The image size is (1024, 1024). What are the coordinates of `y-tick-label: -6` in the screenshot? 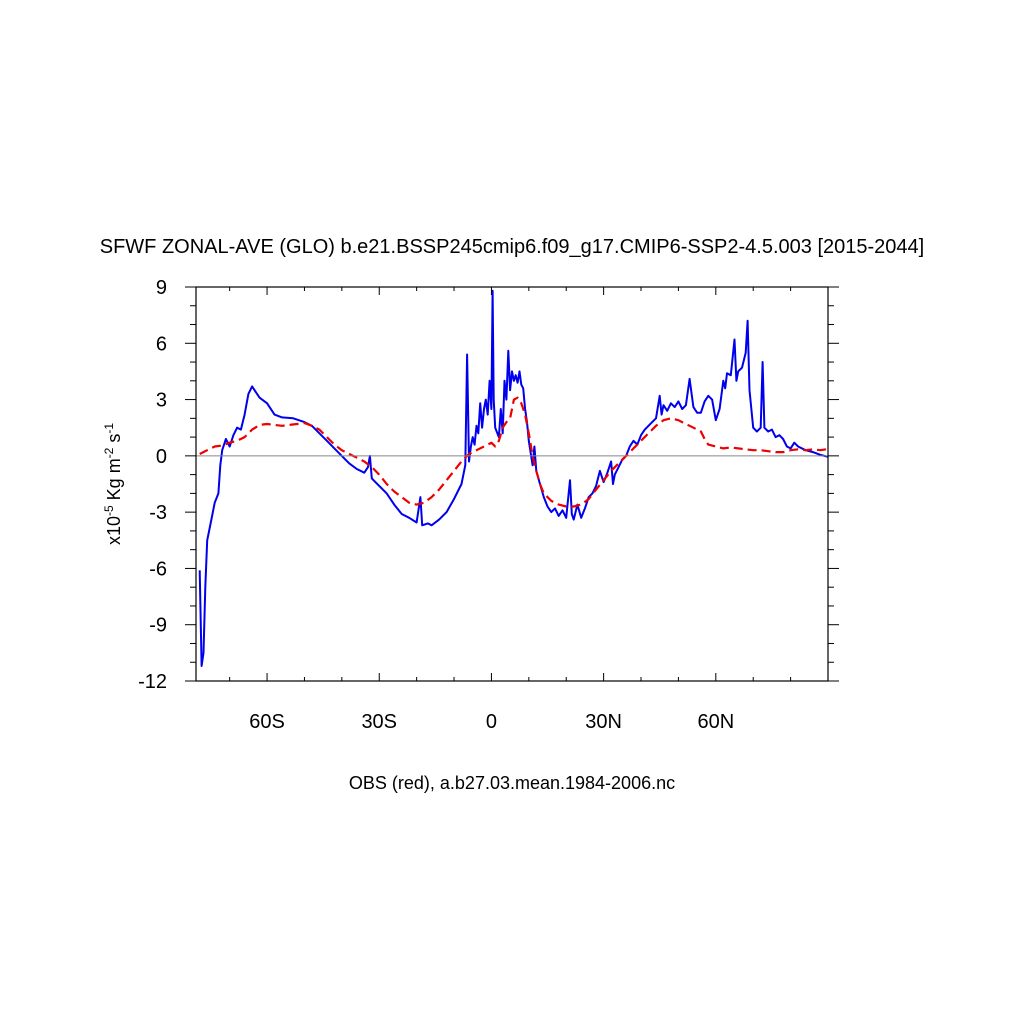 It's located at (158, 569).